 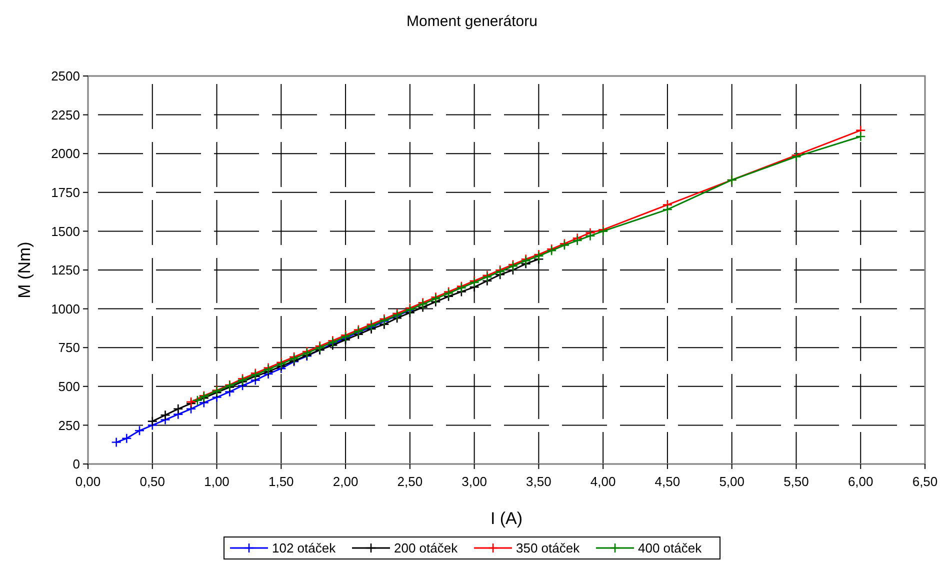 What do you see at coordinates (603, 481) in the screenshot?
I see `x-tick-label: 4,00` at bounding box center [603, 481].